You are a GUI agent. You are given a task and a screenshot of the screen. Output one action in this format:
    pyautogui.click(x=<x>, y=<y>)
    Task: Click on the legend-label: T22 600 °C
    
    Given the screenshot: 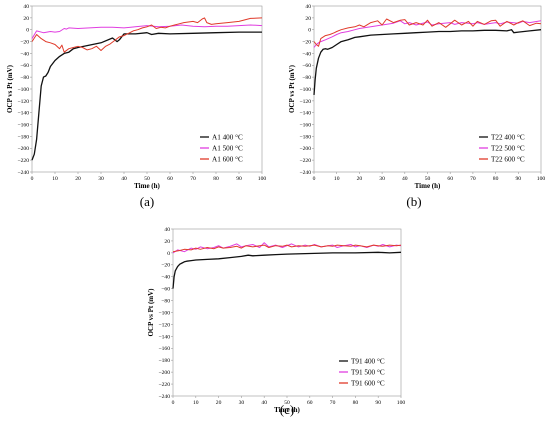 What is the action you would take?
    pyautogui.click(x=508, y=160)
    